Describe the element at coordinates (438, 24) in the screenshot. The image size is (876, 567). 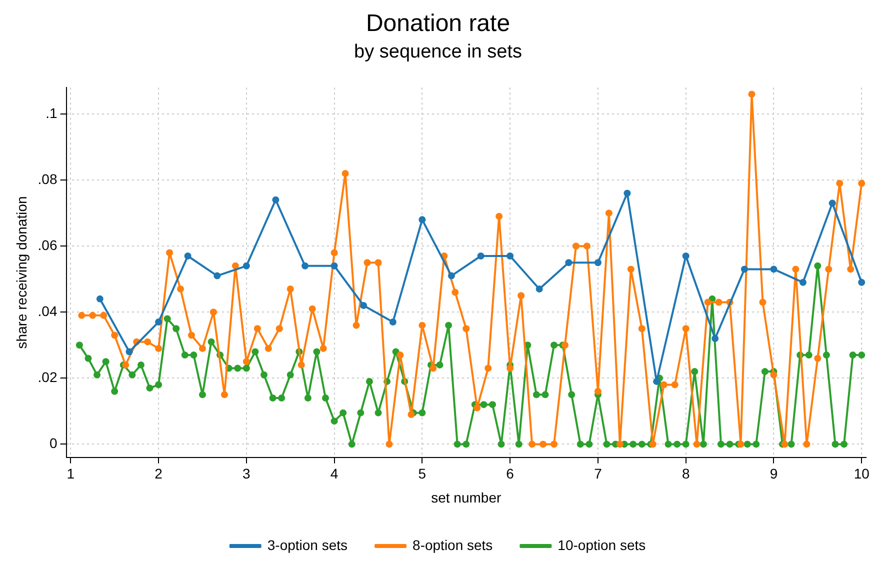
I see `chart-title: Donation rate` at that location.